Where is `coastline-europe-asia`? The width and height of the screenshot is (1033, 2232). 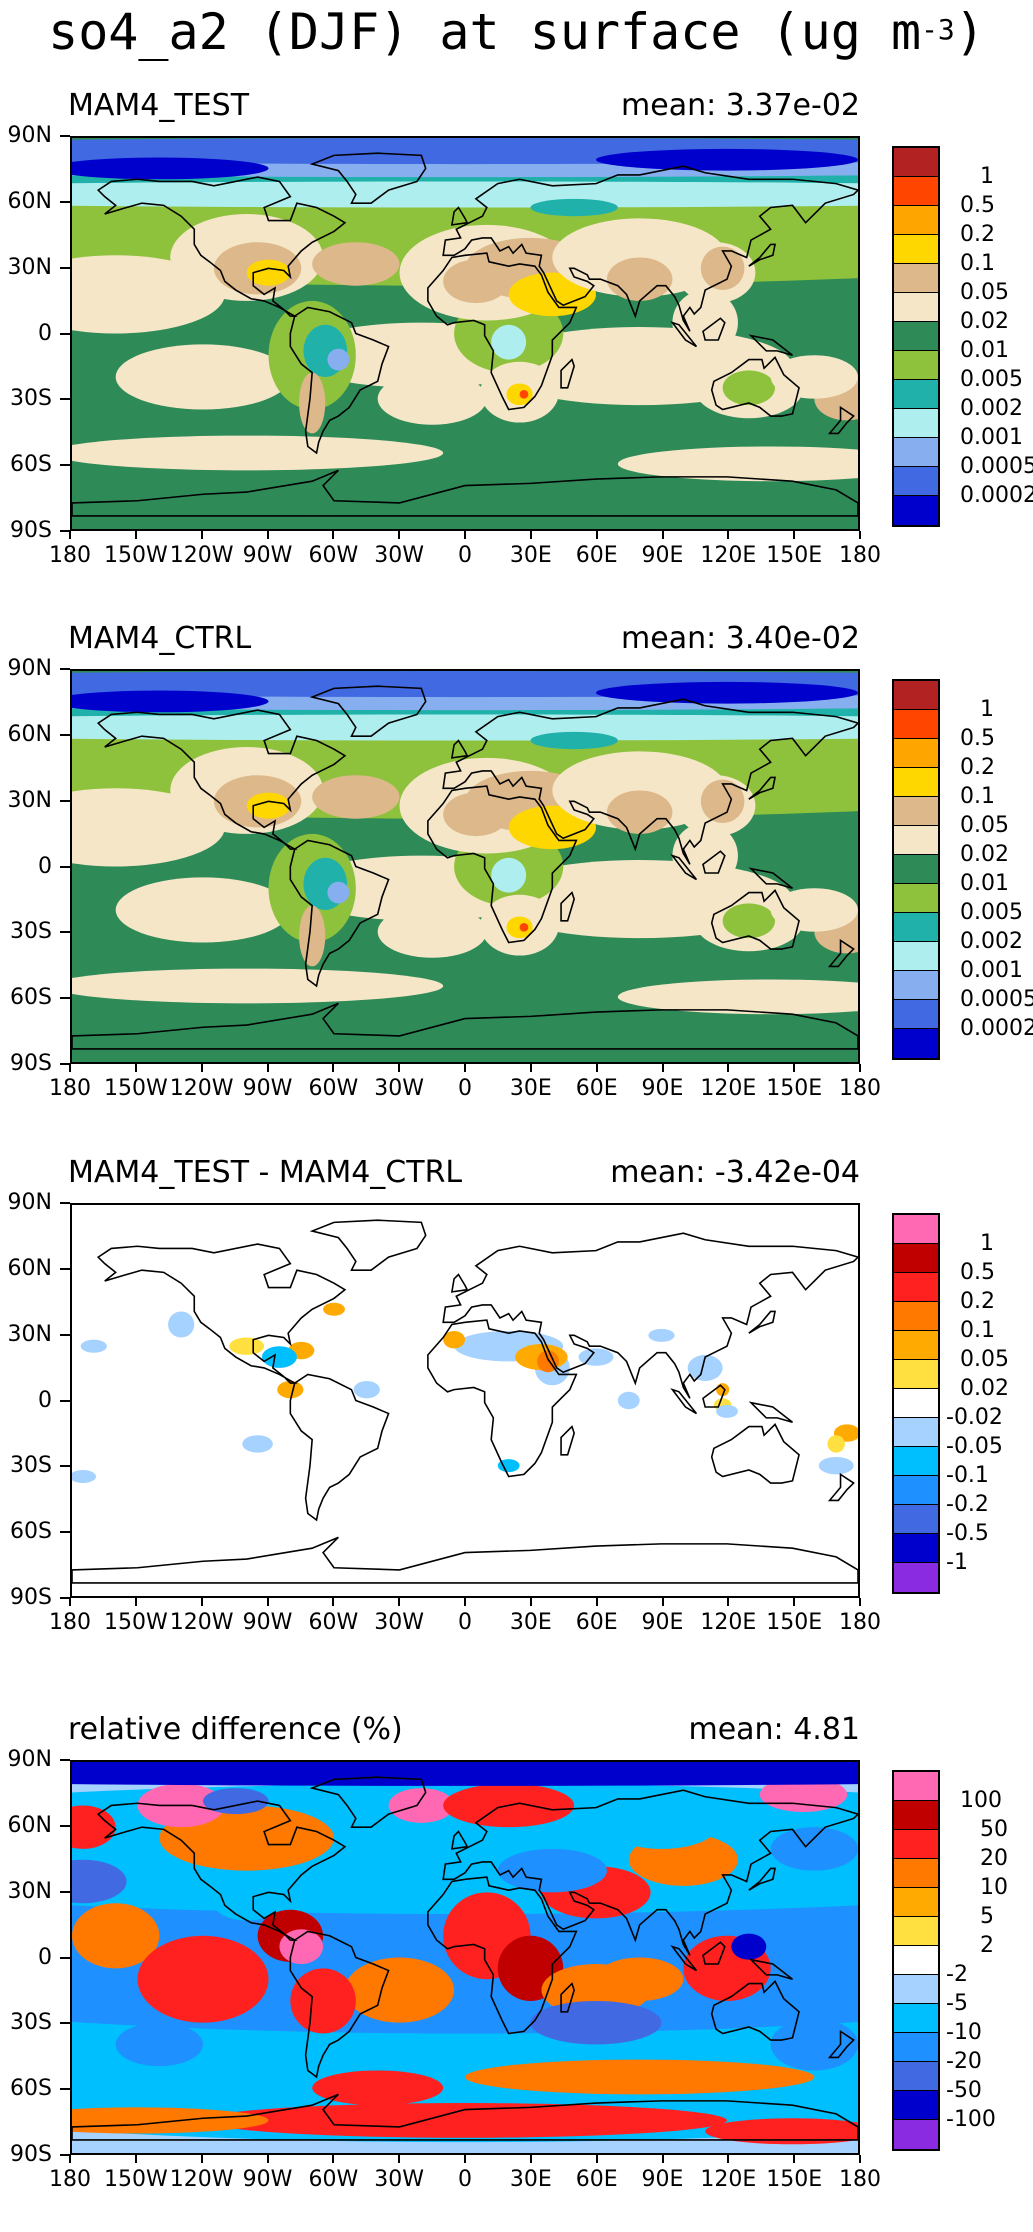 coastline-europe-asia is located at coordinates (650, 1872).